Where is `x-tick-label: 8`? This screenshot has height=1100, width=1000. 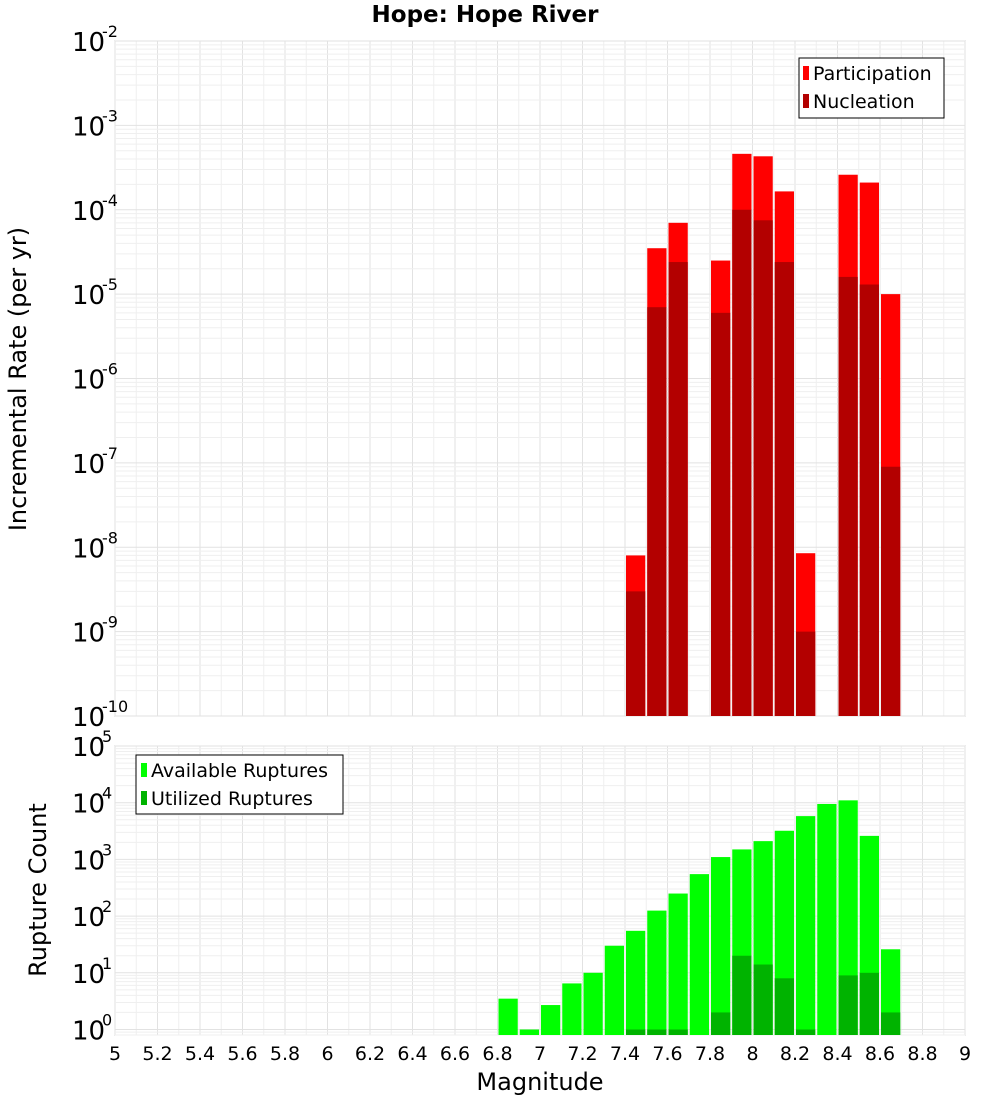 x-tick-label: 8 is located at coordinates (752, 1054).